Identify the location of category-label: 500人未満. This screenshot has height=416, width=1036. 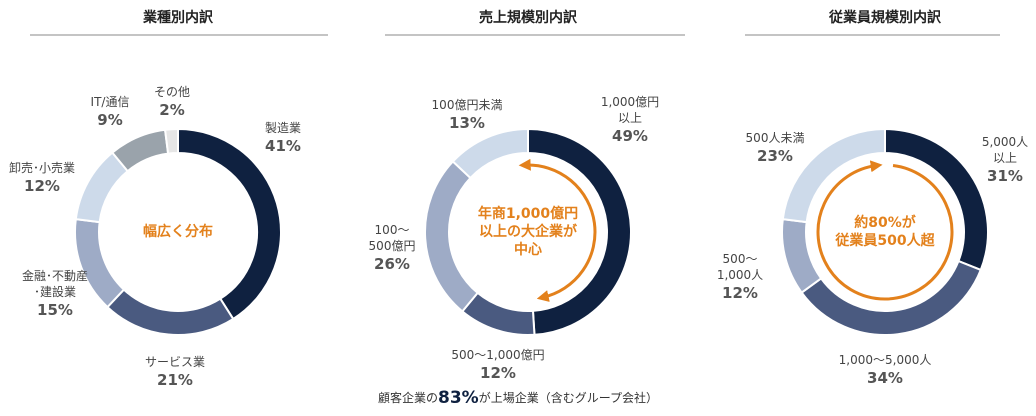
(775, 138).